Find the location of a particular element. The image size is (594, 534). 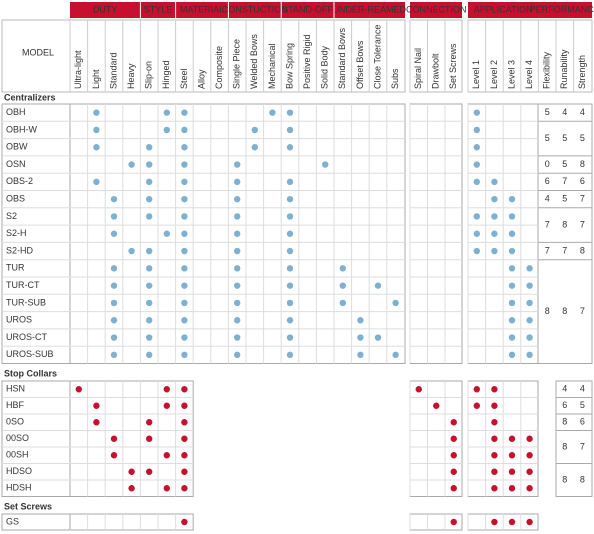

model-name: OBW is located at coordinates (17, 147).